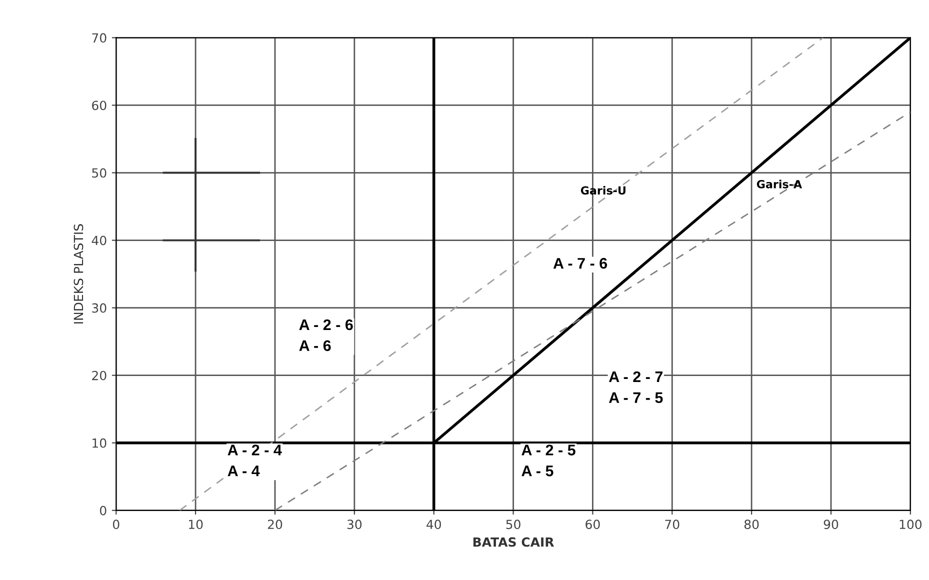 The image size is (929, 580). I want to click on annotation: A - 2 - 7 A - 7 - 5, so click(635, 387).